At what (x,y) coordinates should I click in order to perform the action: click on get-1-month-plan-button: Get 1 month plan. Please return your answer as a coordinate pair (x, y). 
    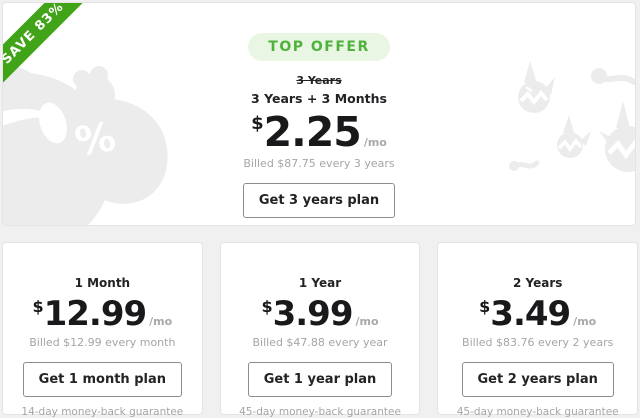
    Looking at the image, I should click on (102, 379).